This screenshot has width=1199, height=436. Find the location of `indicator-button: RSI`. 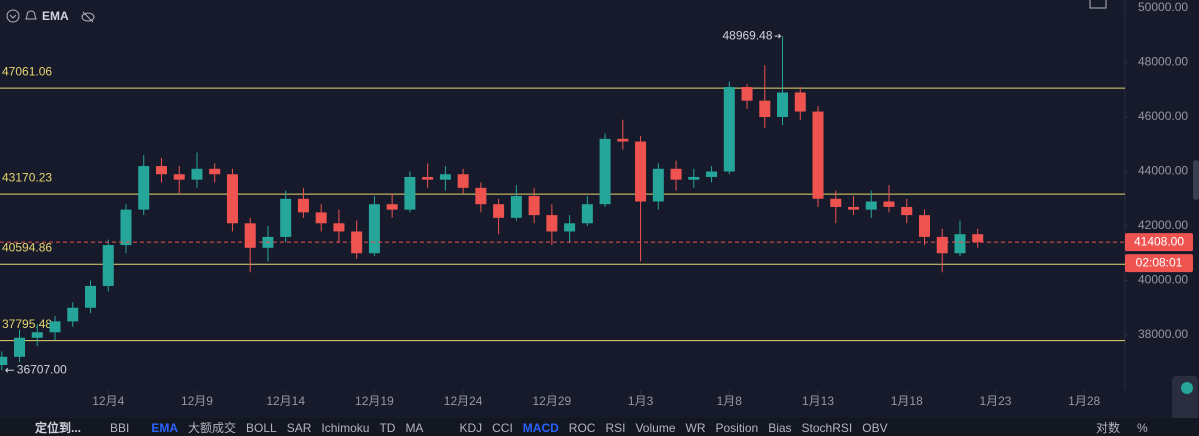

indicator-button: RSI is located at coordinates (615, 428).